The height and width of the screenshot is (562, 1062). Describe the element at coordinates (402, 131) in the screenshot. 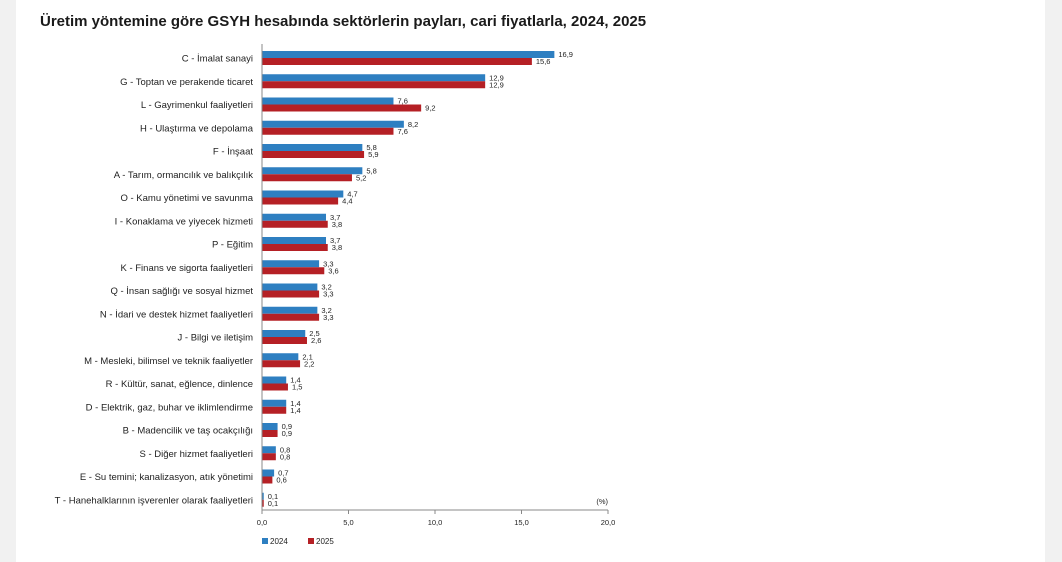

I see `data-label-2025: 7,6` at that location.